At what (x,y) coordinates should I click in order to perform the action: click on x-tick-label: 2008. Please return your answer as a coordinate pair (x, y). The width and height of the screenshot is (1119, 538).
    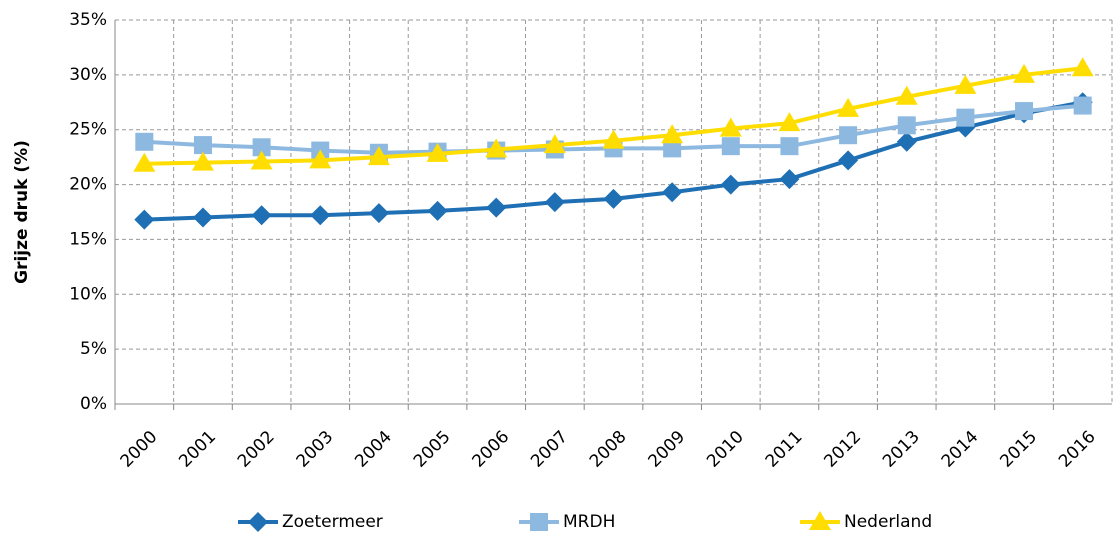
    Looking at the image, I should click on (608, 449).